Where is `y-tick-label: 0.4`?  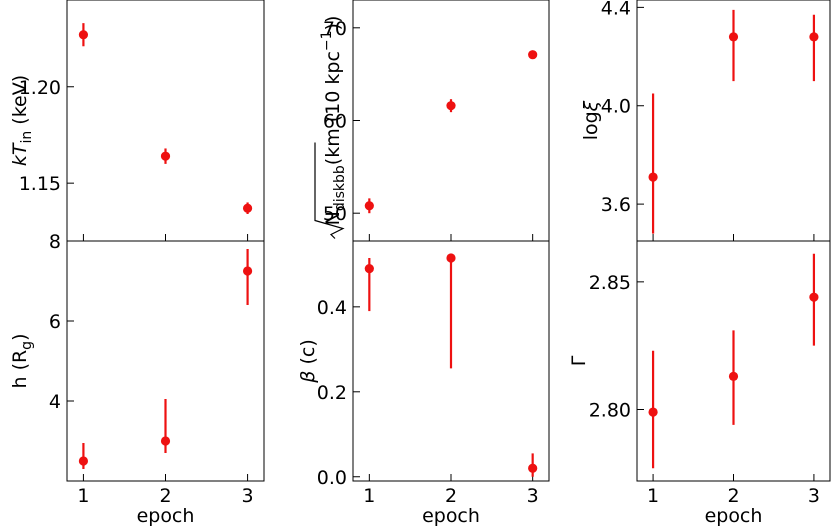 y-tick-label: 0.4 is located at coordinates (332, 308).